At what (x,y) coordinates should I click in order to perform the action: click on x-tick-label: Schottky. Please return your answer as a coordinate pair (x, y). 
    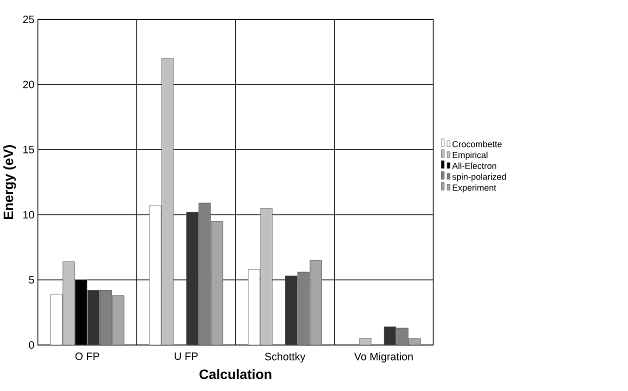
    Looking at the image, I should click on (285, 357).